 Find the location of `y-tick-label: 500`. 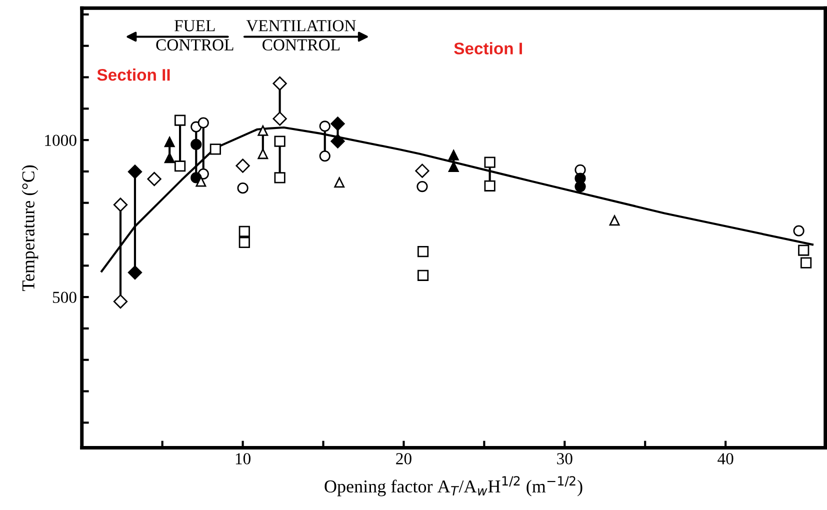

y-tick-label: 500 is located at coordinates (64, 297).